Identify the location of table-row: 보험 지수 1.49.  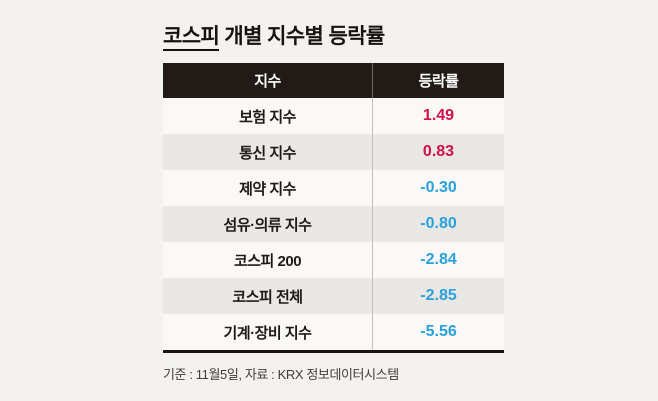
(333, 116).